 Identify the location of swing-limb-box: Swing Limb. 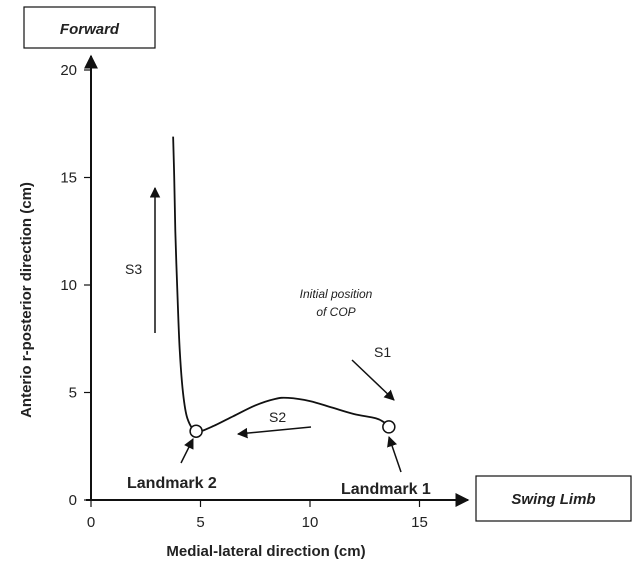
(553, 498).